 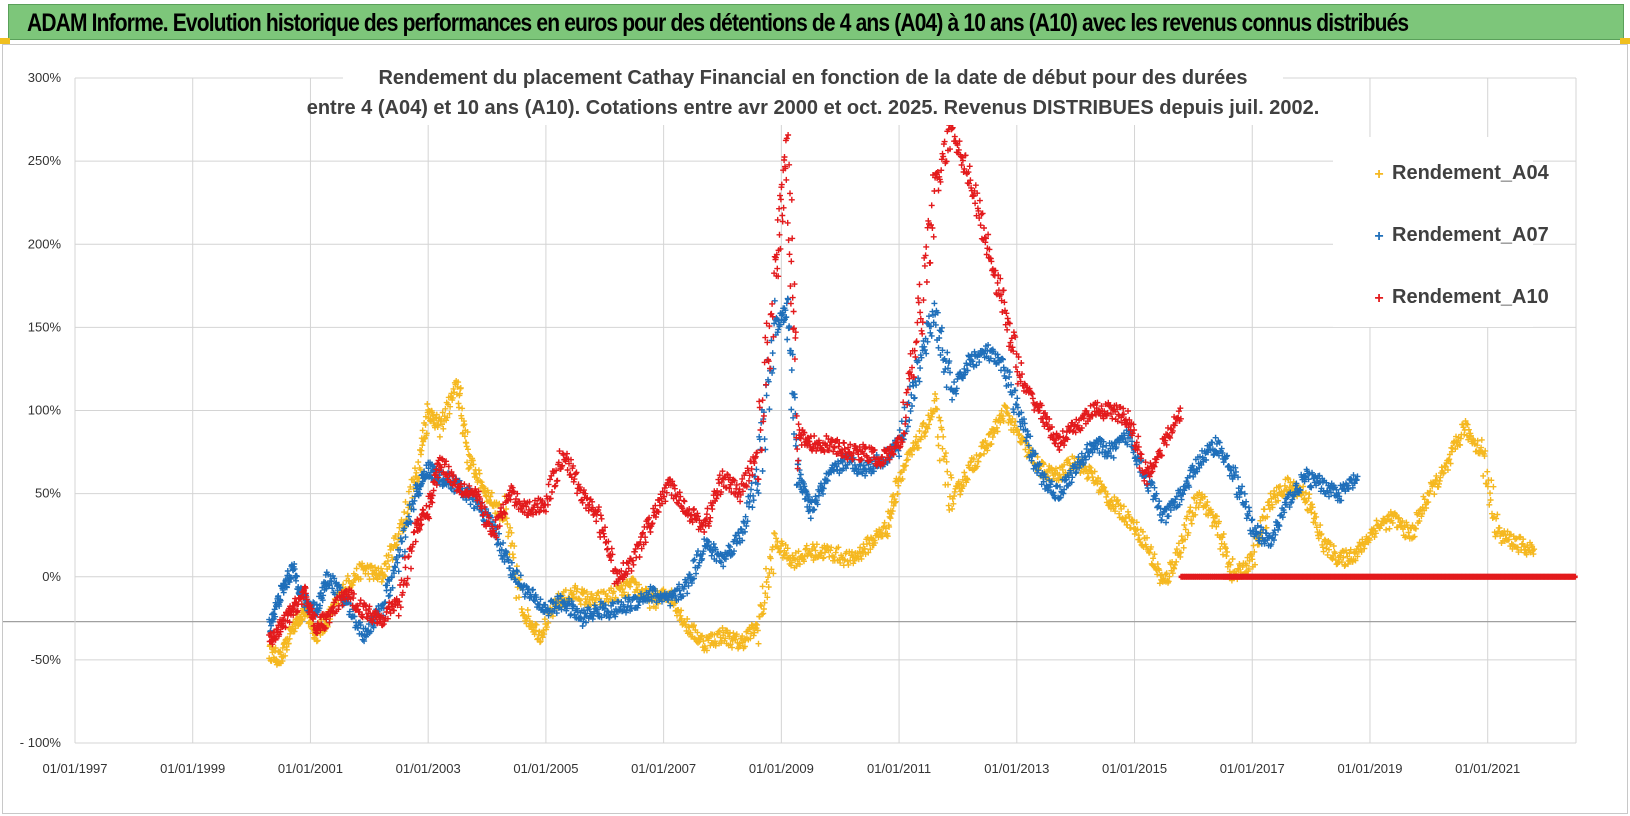 What do you see at coordinates (74, 768) in the screenshot?
I see `x-tick-label: 01/01/1997` at bounding box center [74, 768].